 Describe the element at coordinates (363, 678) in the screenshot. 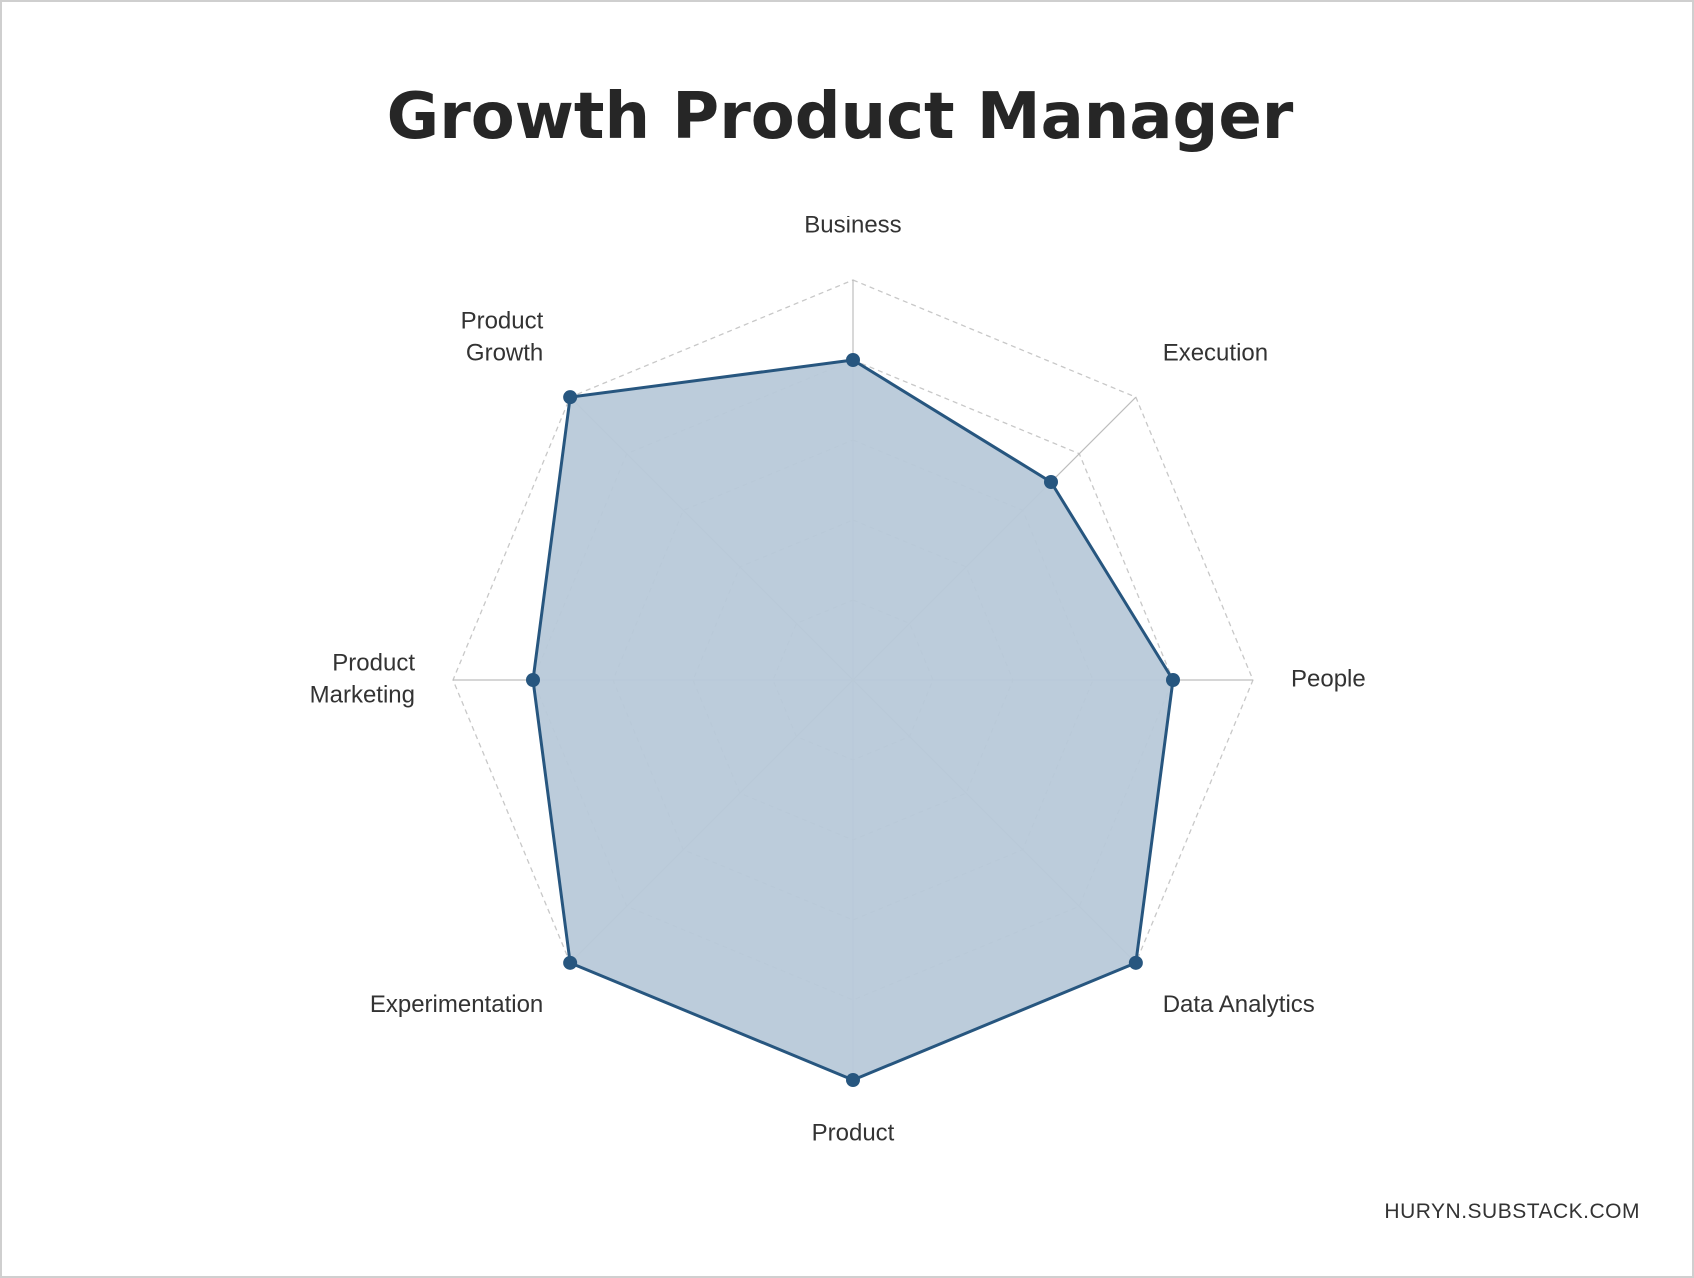

I see `axis-label: Product Marketing` at that location.